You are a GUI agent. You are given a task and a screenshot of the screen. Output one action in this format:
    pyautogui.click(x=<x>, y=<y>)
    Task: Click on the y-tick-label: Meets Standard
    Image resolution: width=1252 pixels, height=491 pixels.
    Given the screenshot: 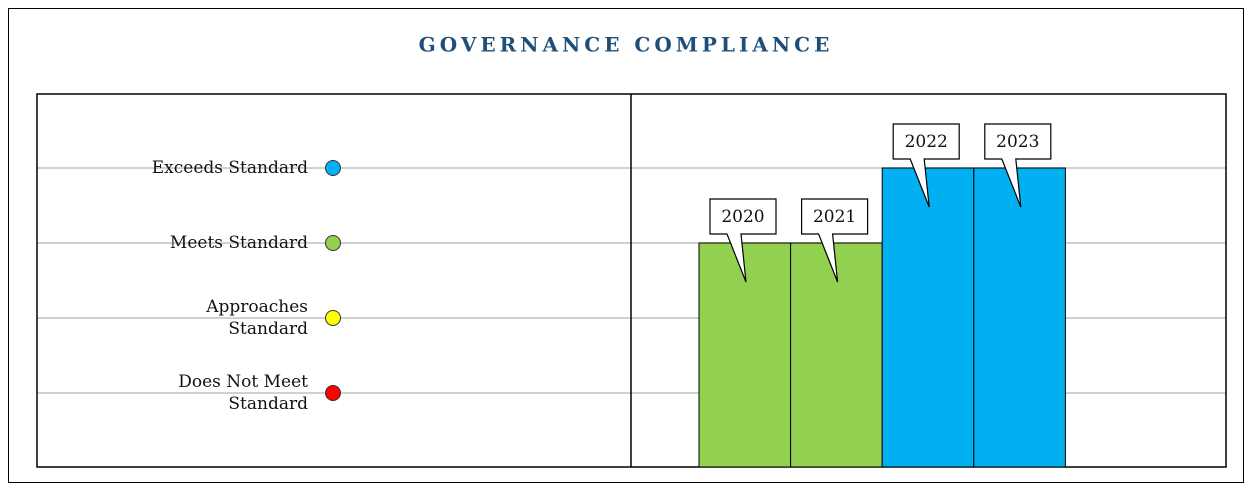 What is the action you would take?
    pyautogui.click(x=238, y=243)
    